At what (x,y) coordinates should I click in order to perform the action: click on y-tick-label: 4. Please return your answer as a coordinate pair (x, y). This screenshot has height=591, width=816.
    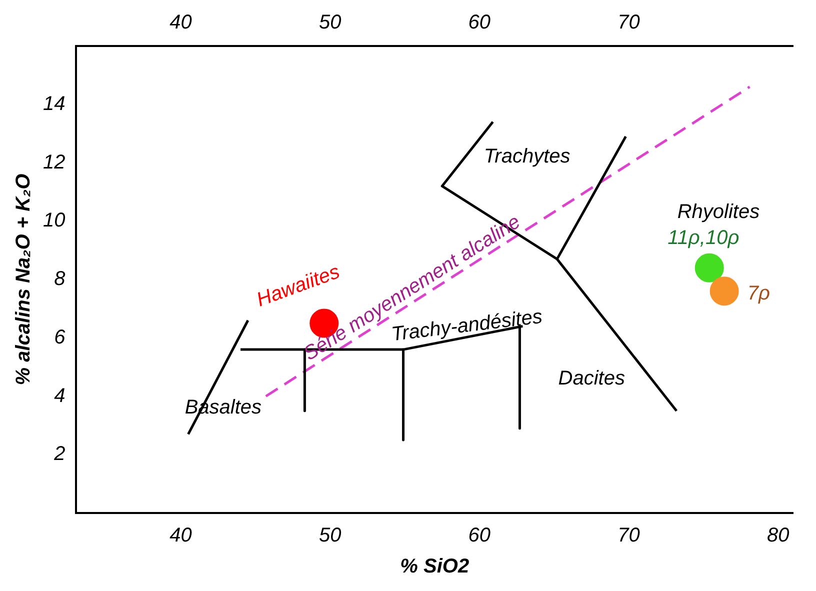
    Looking at the image, I should click on (60, 395).